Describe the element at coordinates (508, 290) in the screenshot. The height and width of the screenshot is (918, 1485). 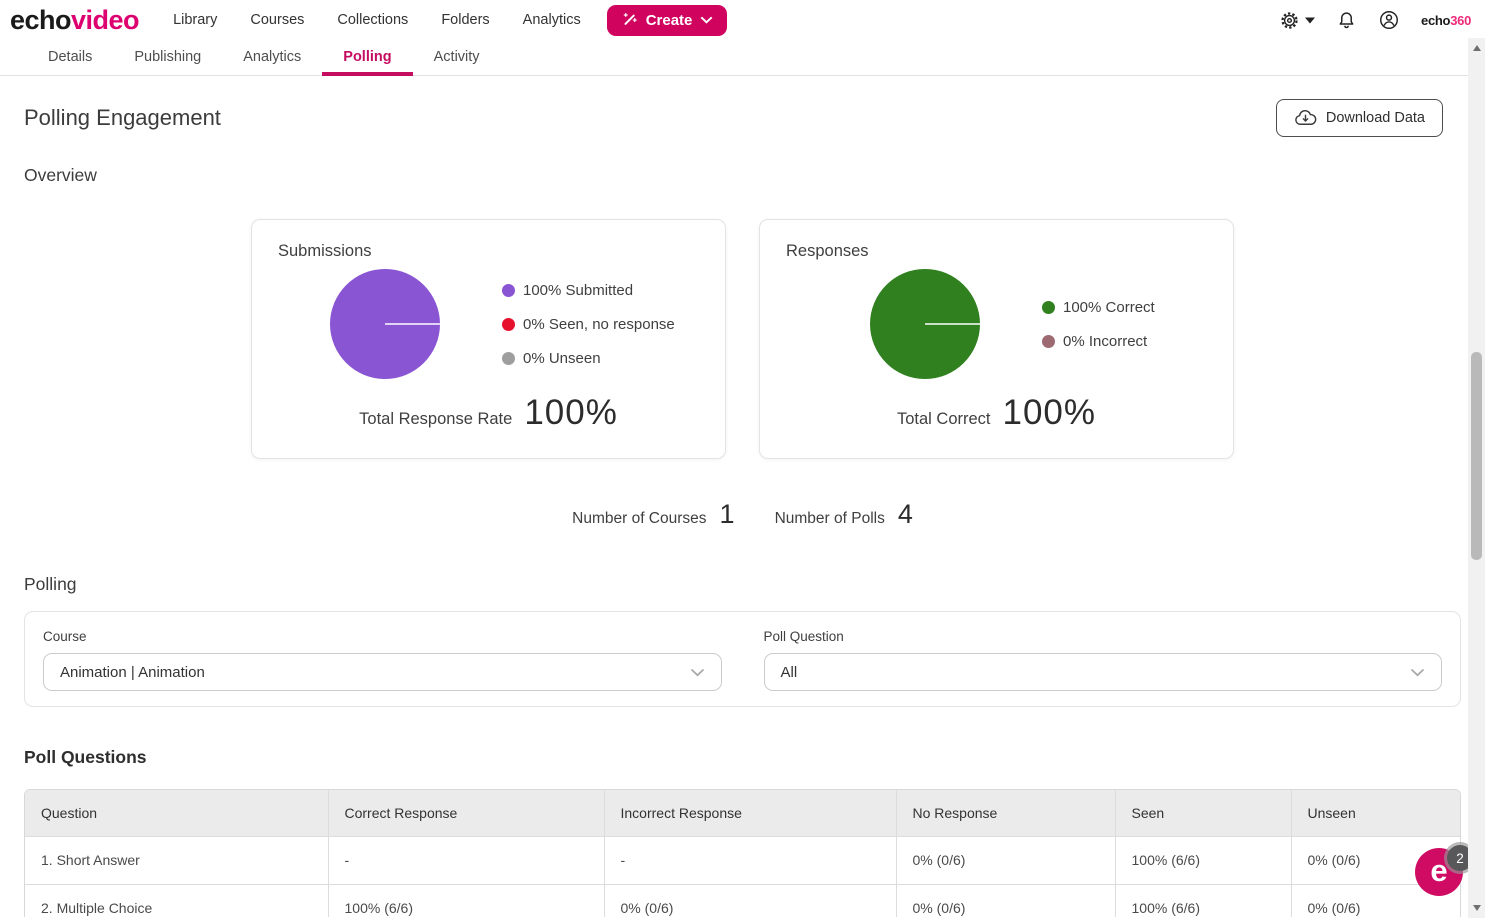
I see `legend-dot-submitted` at that location.